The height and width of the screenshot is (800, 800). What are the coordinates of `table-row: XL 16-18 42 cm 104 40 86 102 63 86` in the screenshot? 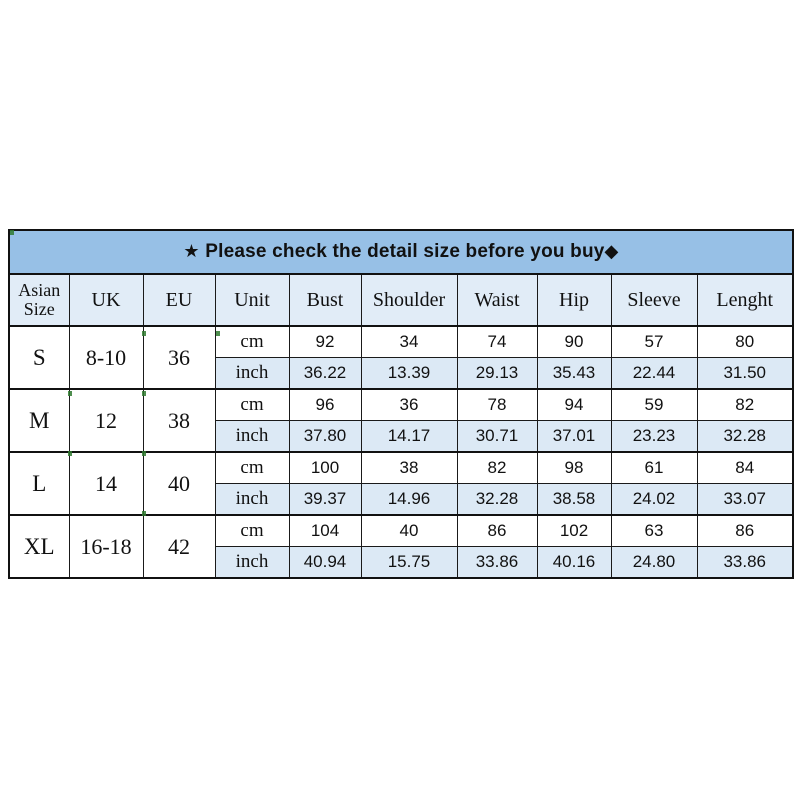 It's located at (401, 546).